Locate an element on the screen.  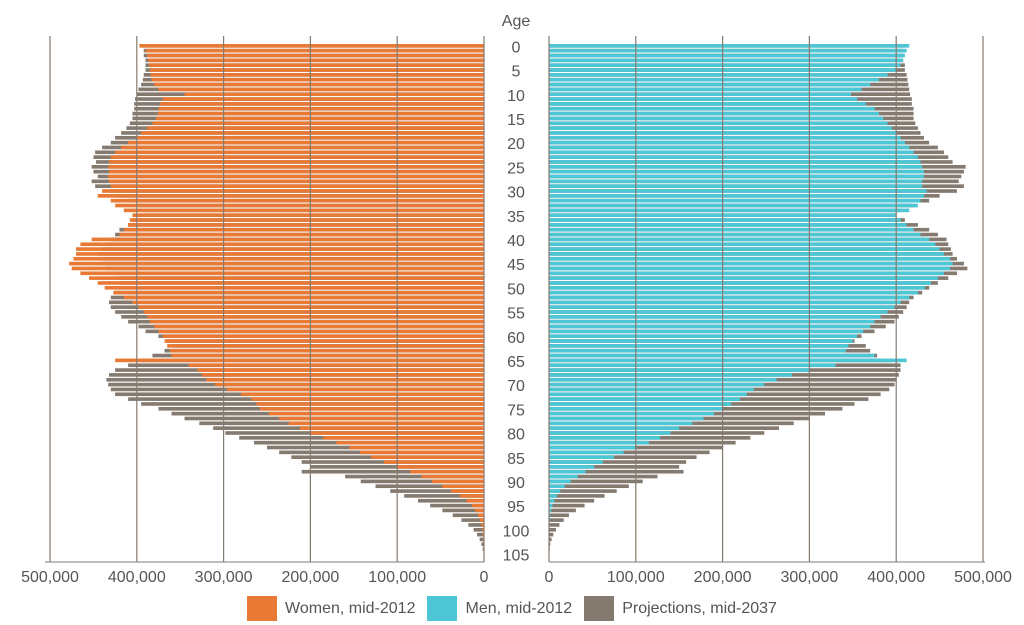
legend-item-women: Women, mid-2012 is located at coordinates (331, 608).